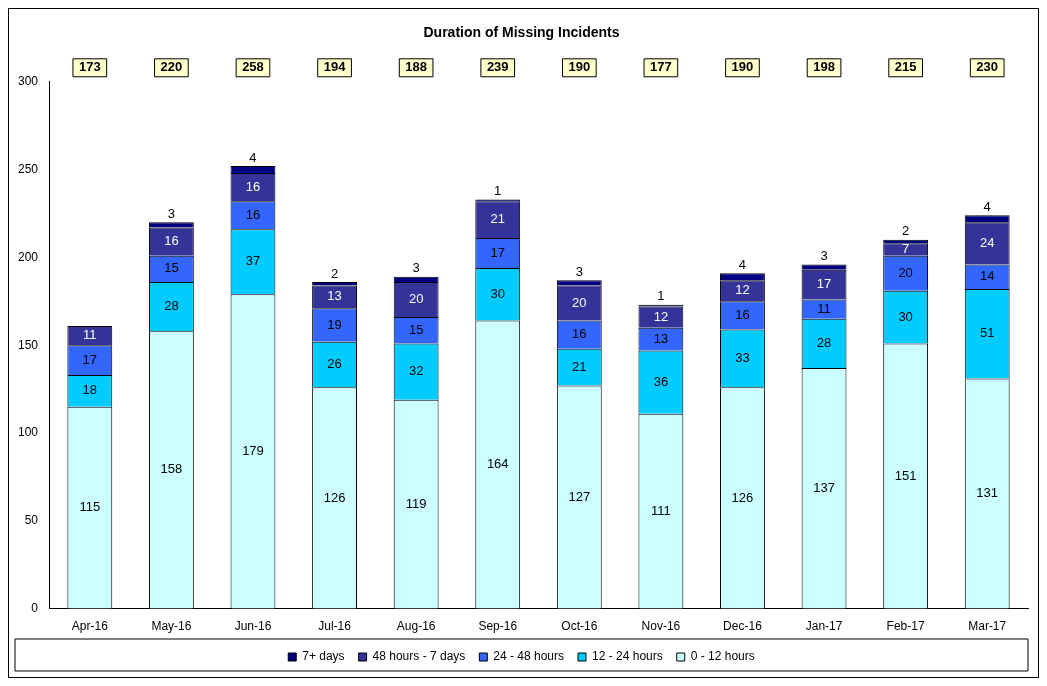 The image size is (1047, 686). I want to click on x-tick-label: Mar-17, so click(987, 626).